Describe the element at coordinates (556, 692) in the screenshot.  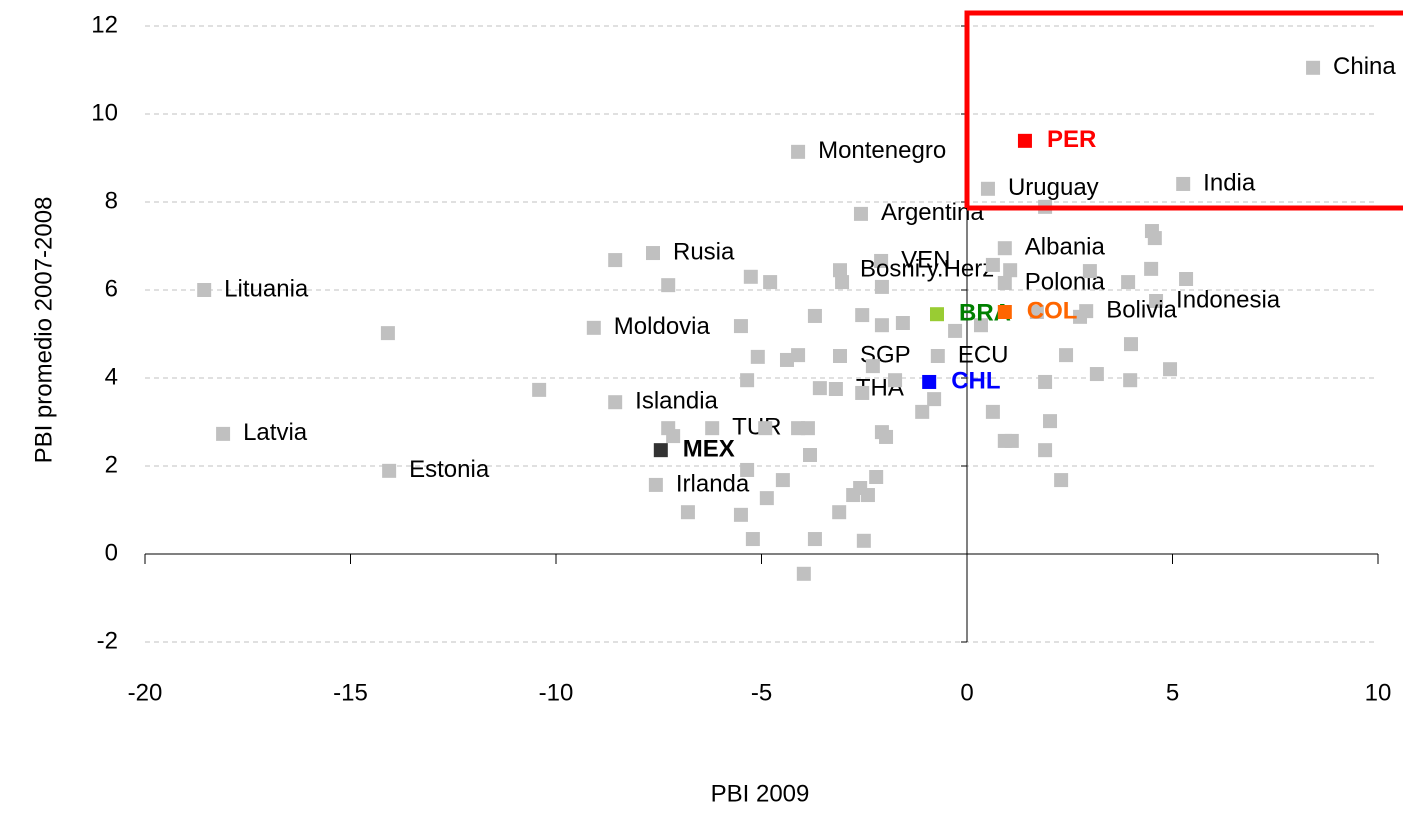
I see `x-tick-label: -10` at that location.